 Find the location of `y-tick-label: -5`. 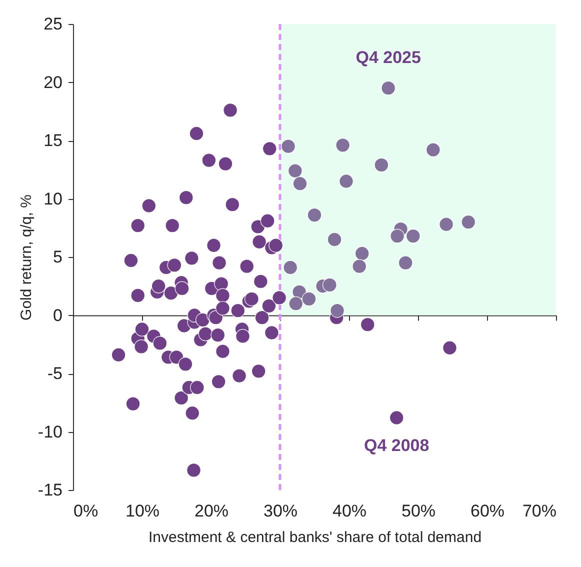

y-tick-label: -5 is located at coordinates (54, 373).